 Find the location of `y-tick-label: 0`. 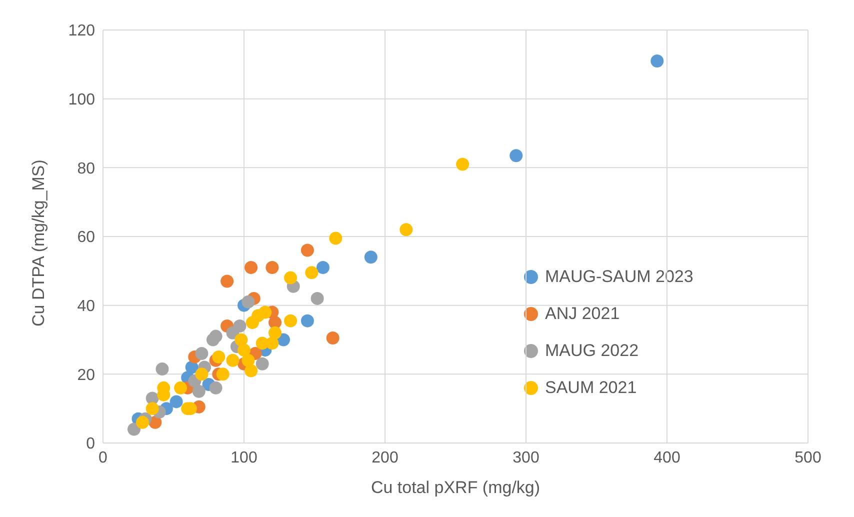

y-tick-label: 0 is located at coordinates (91, 444).